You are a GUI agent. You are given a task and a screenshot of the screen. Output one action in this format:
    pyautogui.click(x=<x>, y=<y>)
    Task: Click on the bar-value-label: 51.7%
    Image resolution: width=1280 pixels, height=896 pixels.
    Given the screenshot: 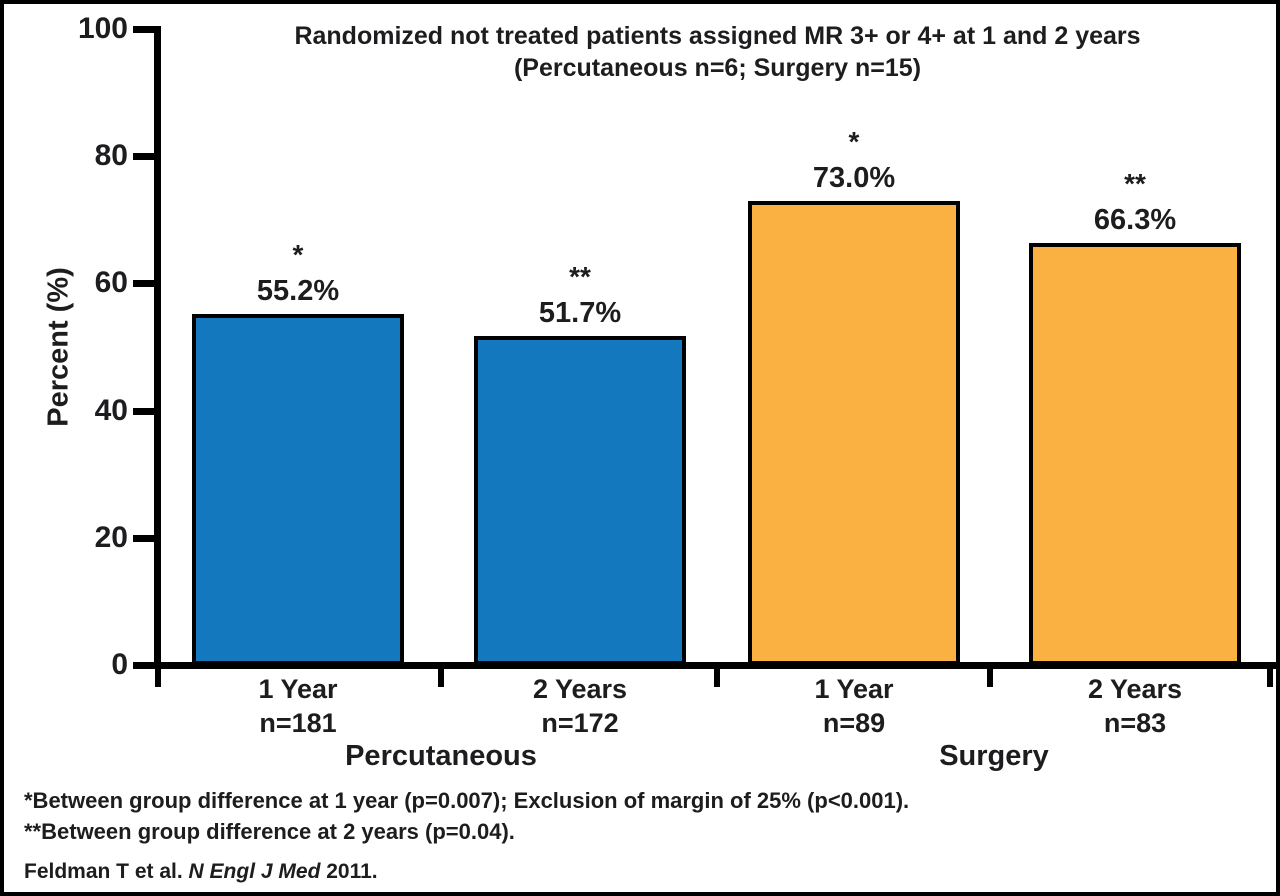 What is the action you would take?
    pyautogui.click(x=580, y=313)
    